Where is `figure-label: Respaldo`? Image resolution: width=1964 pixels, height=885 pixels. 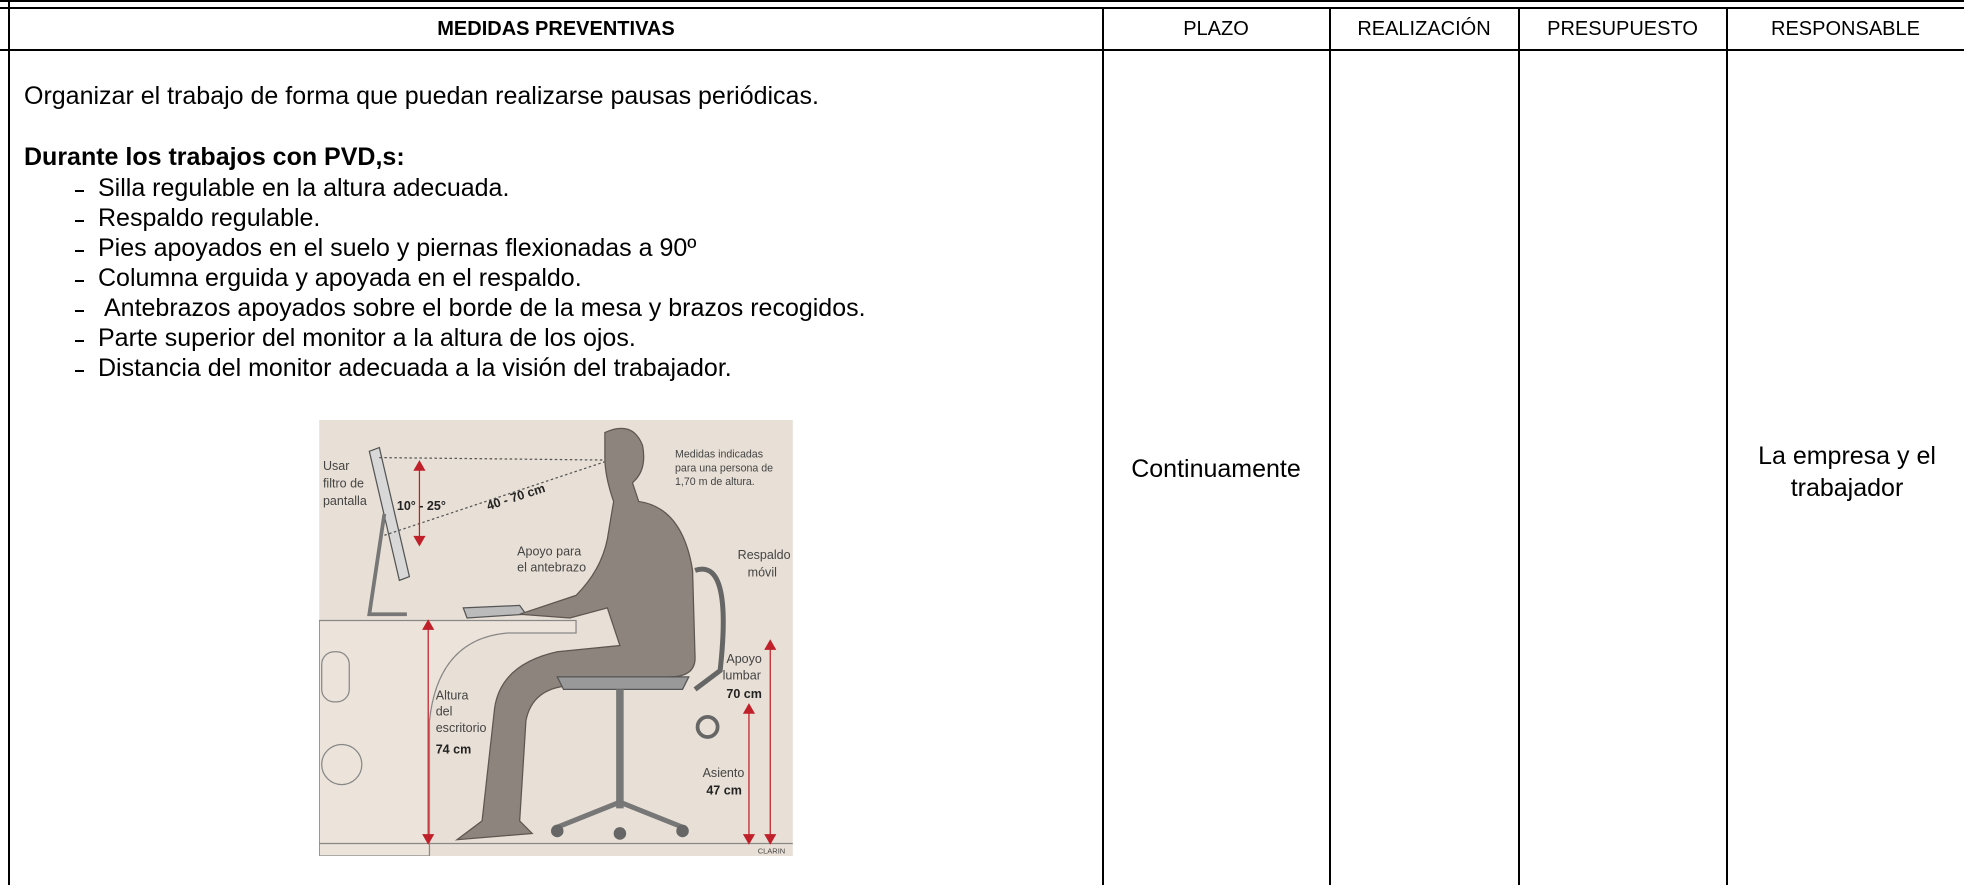
figure-label: Respaldo is located at coordinates (764, 555).